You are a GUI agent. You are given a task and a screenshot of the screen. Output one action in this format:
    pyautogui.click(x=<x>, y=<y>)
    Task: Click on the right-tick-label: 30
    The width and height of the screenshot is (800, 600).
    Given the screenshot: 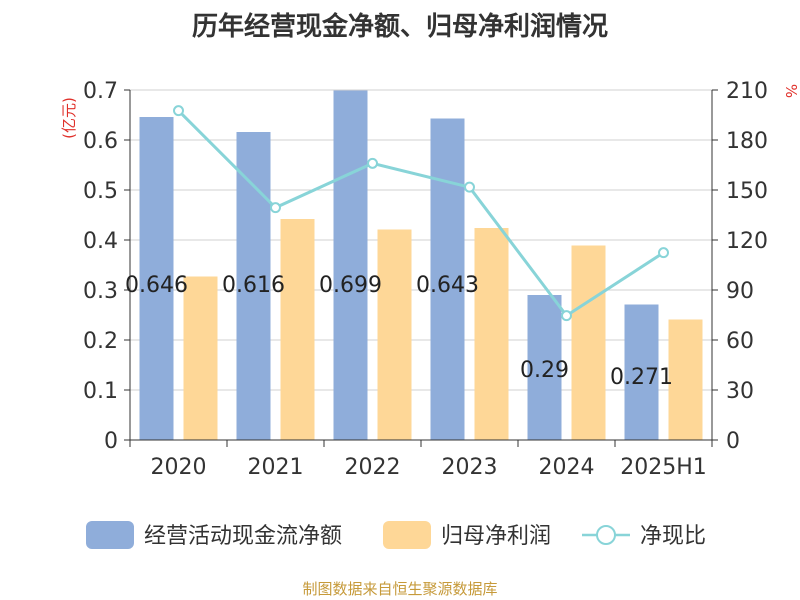 What is the action you would take?
    pyautogui.click(x=740, y=391)
    